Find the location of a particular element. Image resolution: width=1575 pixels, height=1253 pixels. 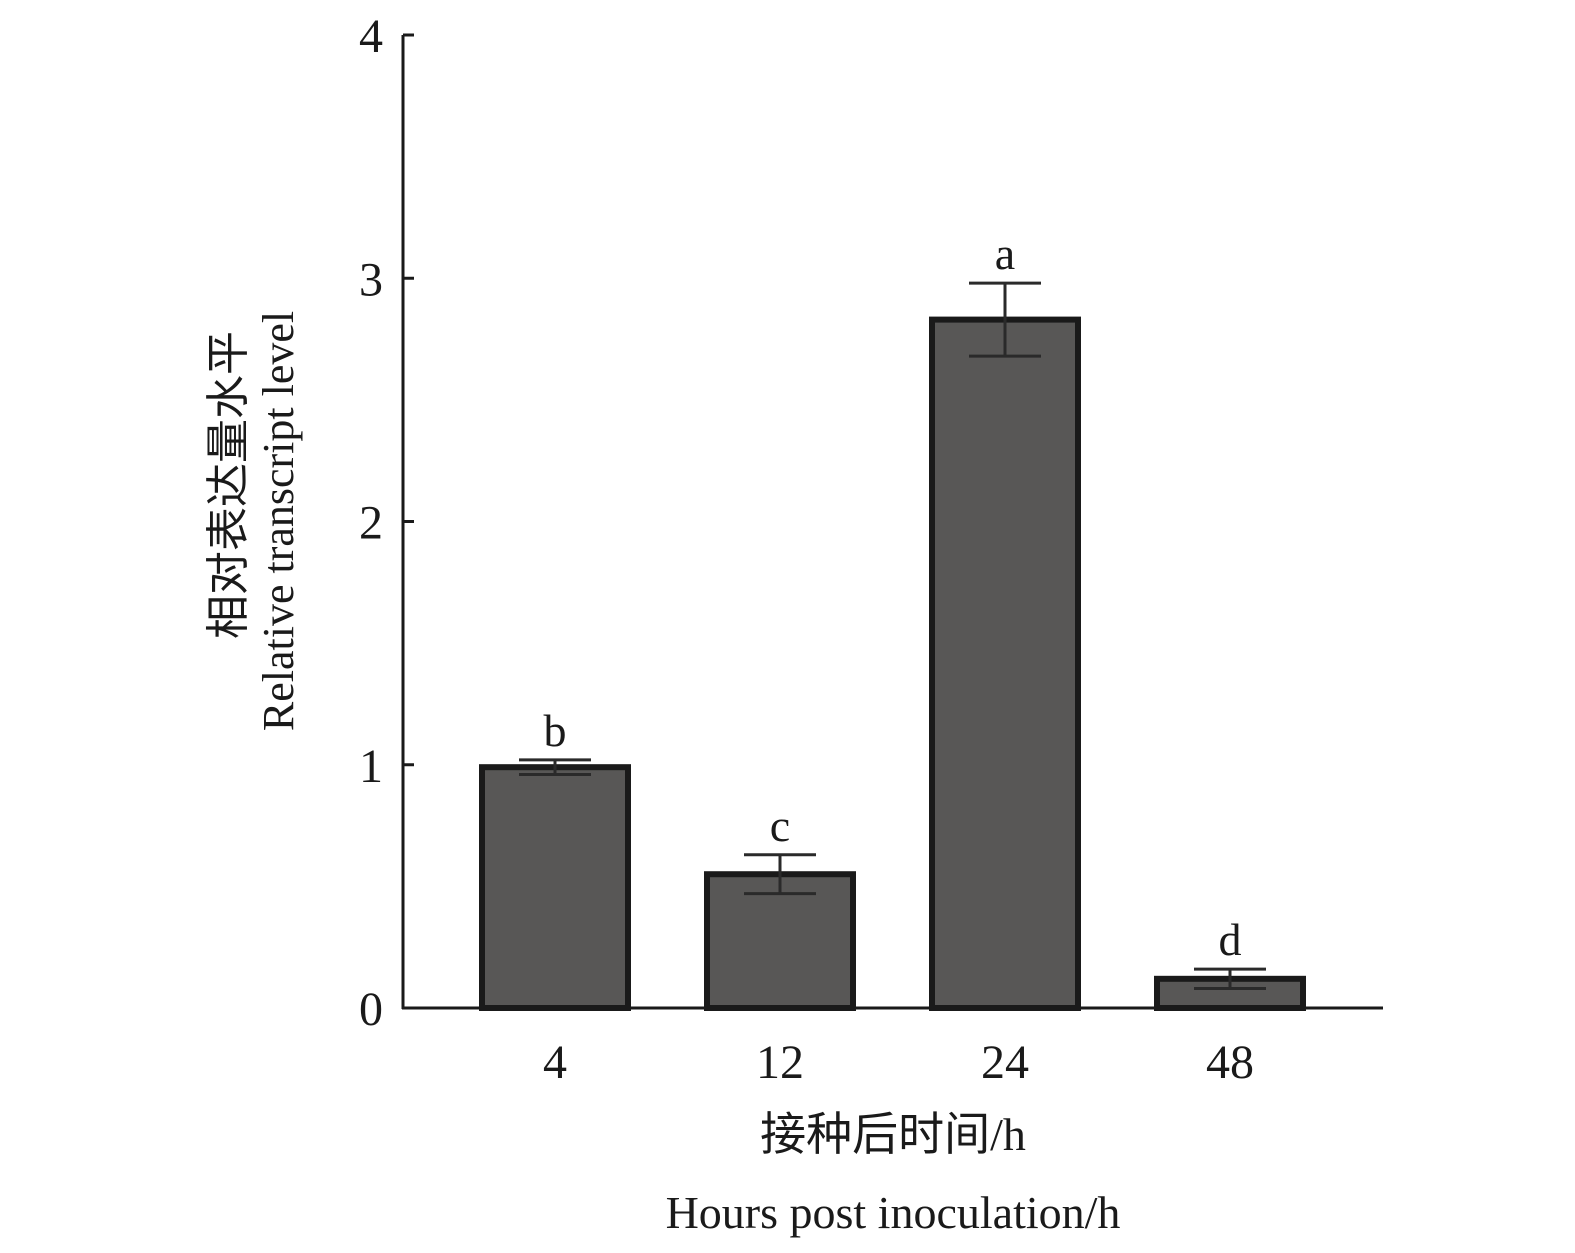

x-tick-label: 4 is located at coordinates (555, 1062).